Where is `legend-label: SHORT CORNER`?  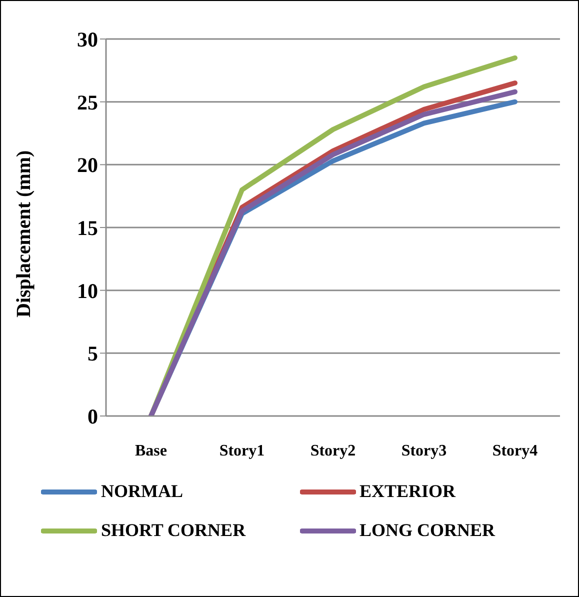
legend-label: SHORT CORNER is located at coordinates (173, 530).